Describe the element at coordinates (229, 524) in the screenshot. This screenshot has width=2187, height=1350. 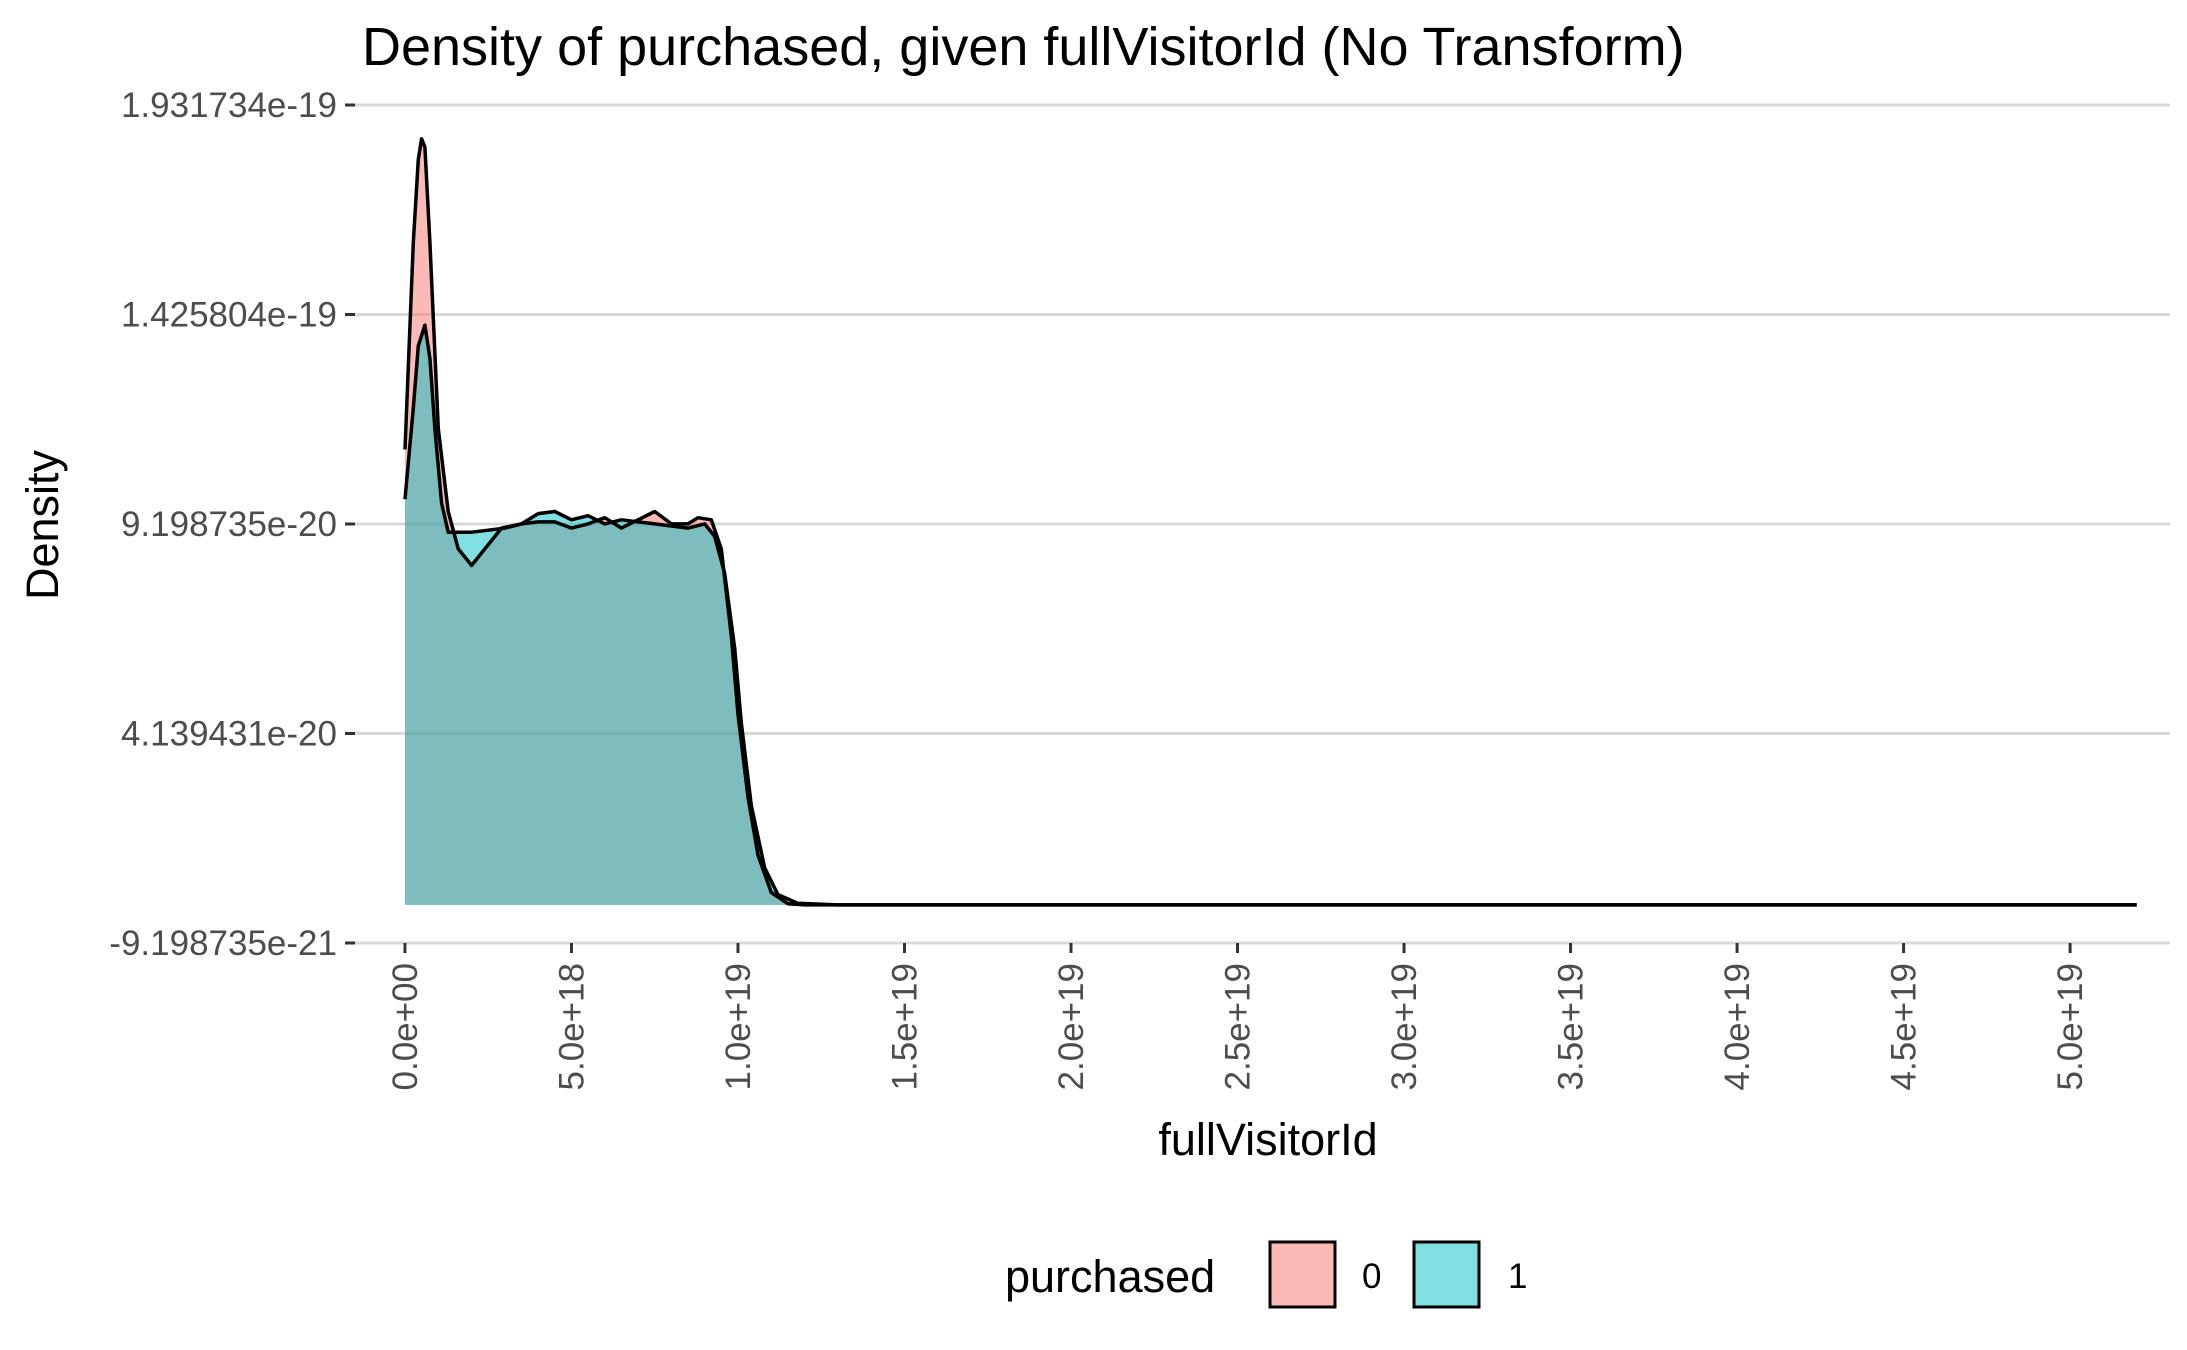
I see `y-tick-label: 9.198735e-20` at that location.